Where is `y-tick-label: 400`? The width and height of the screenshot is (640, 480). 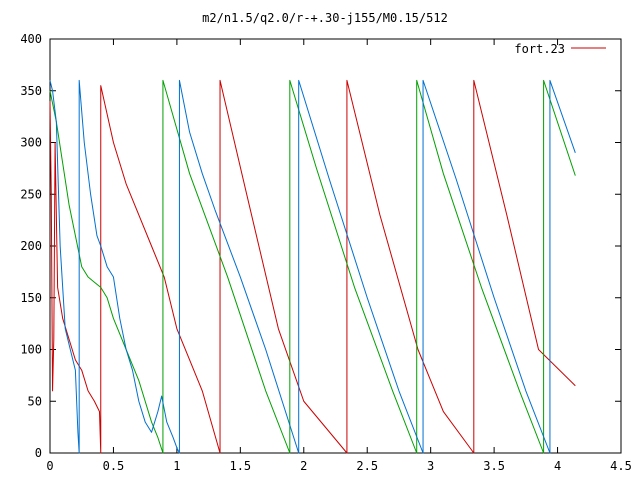
y-tick-label: 400 is located at coordinates (31, 39).